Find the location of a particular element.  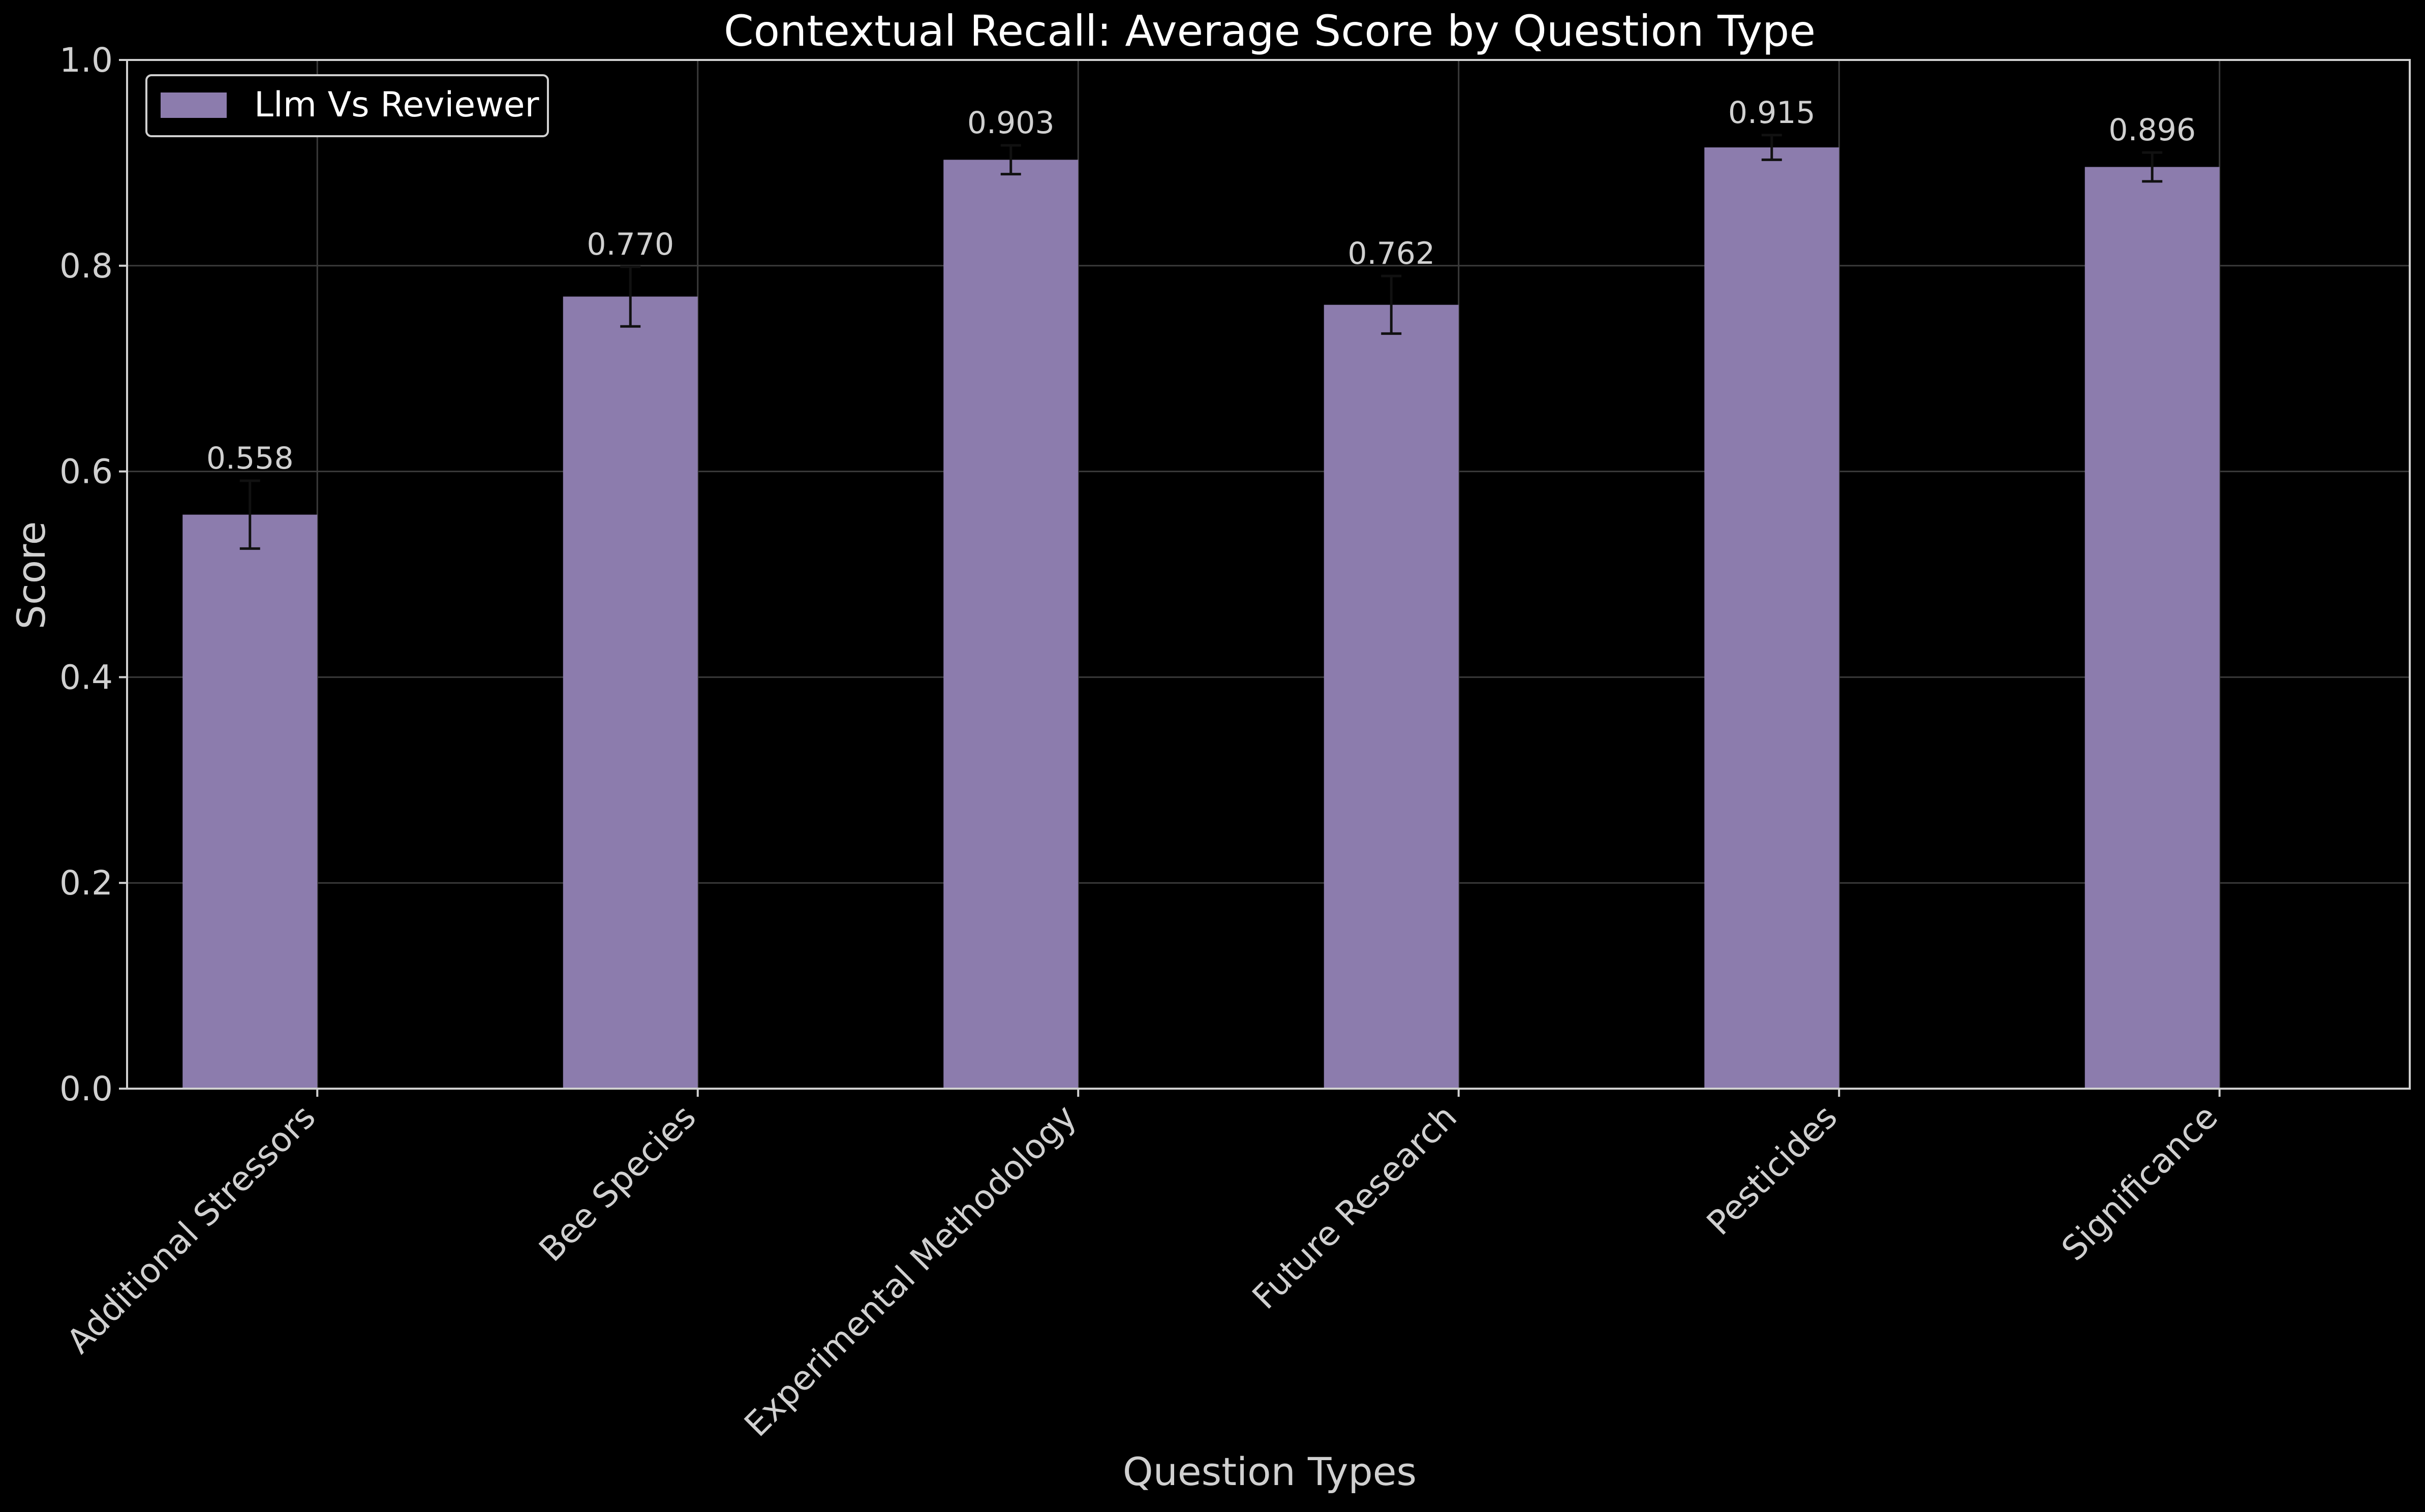

legend-box is located at coordinates (347, 105).